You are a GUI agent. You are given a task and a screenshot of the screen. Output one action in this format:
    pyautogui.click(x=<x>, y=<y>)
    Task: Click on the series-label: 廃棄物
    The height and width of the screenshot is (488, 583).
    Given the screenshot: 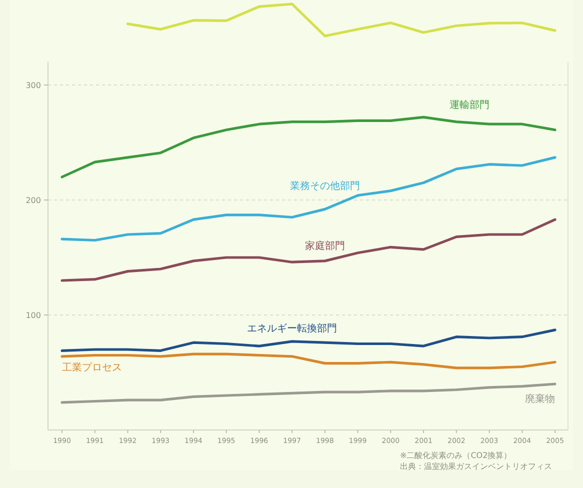 What is the action you would take?
    pyautogui.click(x=540, y=399)
    